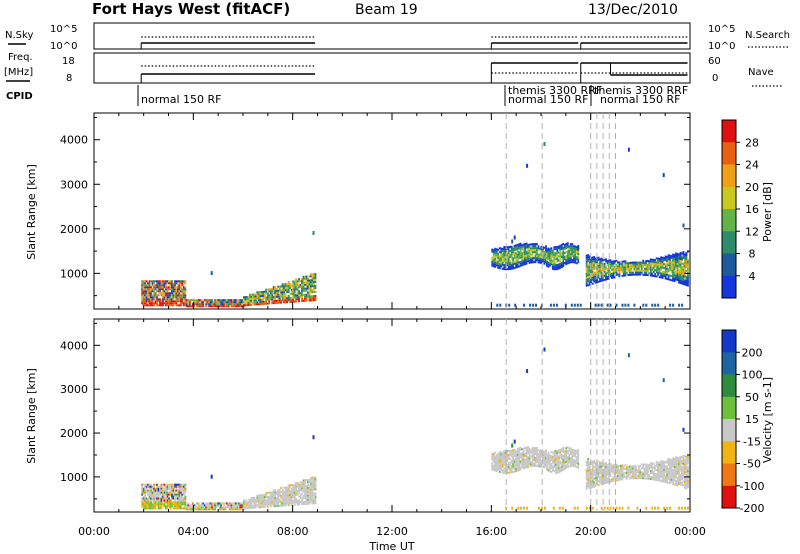 Image resolution: width=800 pixels, height=554 pixels. What do you see at coordinates (211, 476) in the screenshot?
I see `echo-point` at bounding box center [211, 476].